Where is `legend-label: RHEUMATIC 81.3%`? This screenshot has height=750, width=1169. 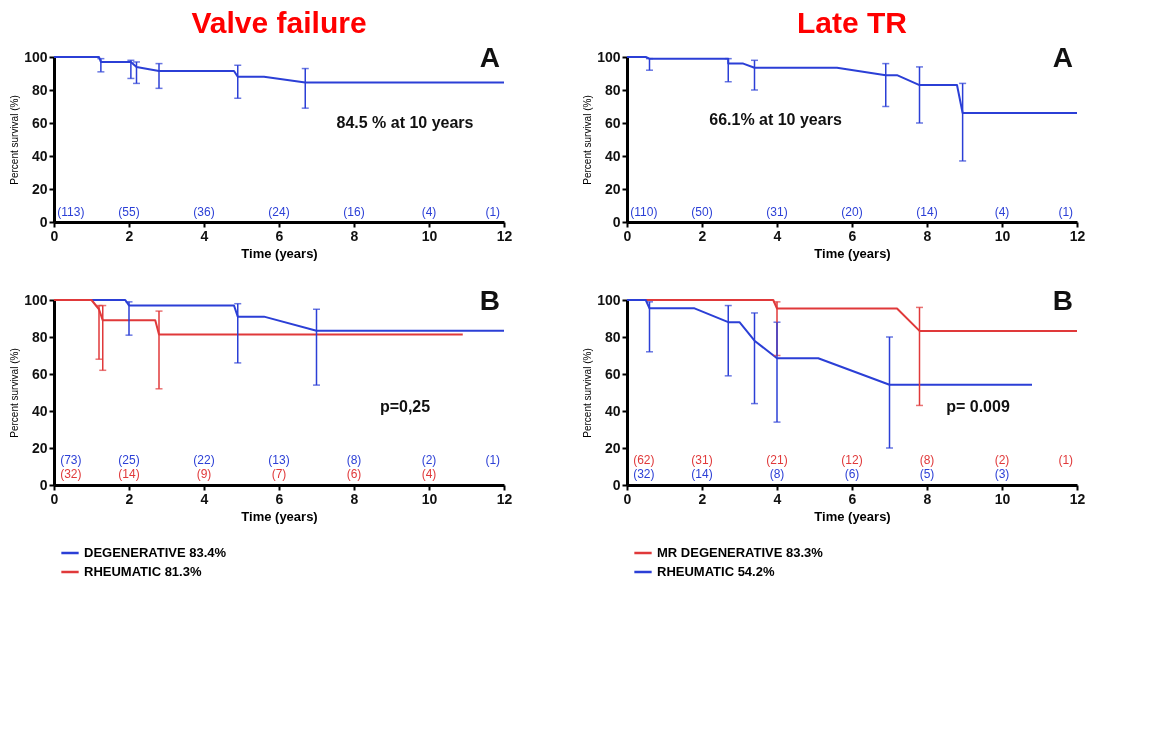 legend-label: RHEUMATIC 81.3% is located at coordinates (143, 571).